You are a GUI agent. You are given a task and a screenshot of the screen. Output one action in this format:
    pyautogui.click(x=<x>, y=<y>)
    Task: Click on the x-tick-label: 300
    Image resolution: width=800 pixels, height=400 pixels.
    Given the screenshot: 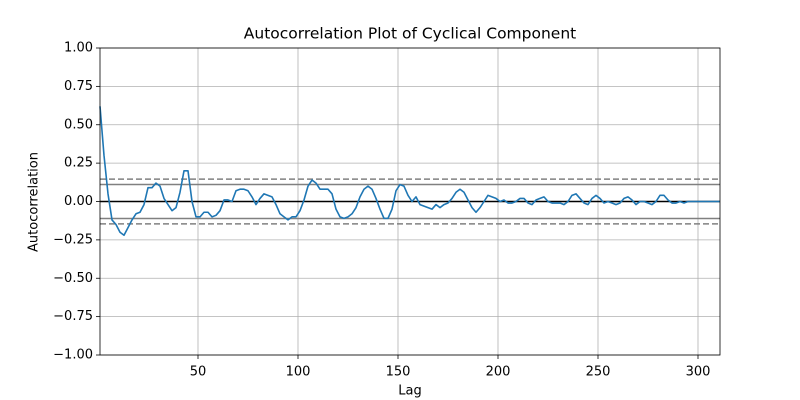 What is the action you would take?
    pyautogui.click(x=698, y=372)
    